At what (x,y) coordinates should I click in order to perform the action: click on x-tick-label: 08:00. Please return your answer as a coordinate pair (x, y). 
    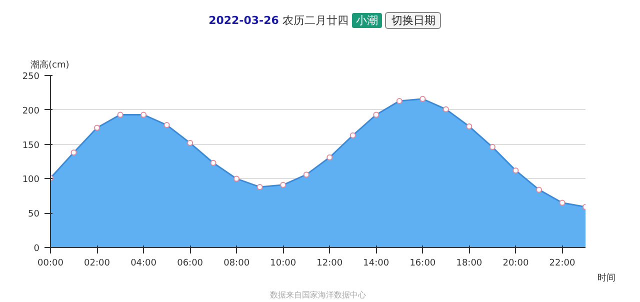
    Looking at the image, I should click on (237, 263).